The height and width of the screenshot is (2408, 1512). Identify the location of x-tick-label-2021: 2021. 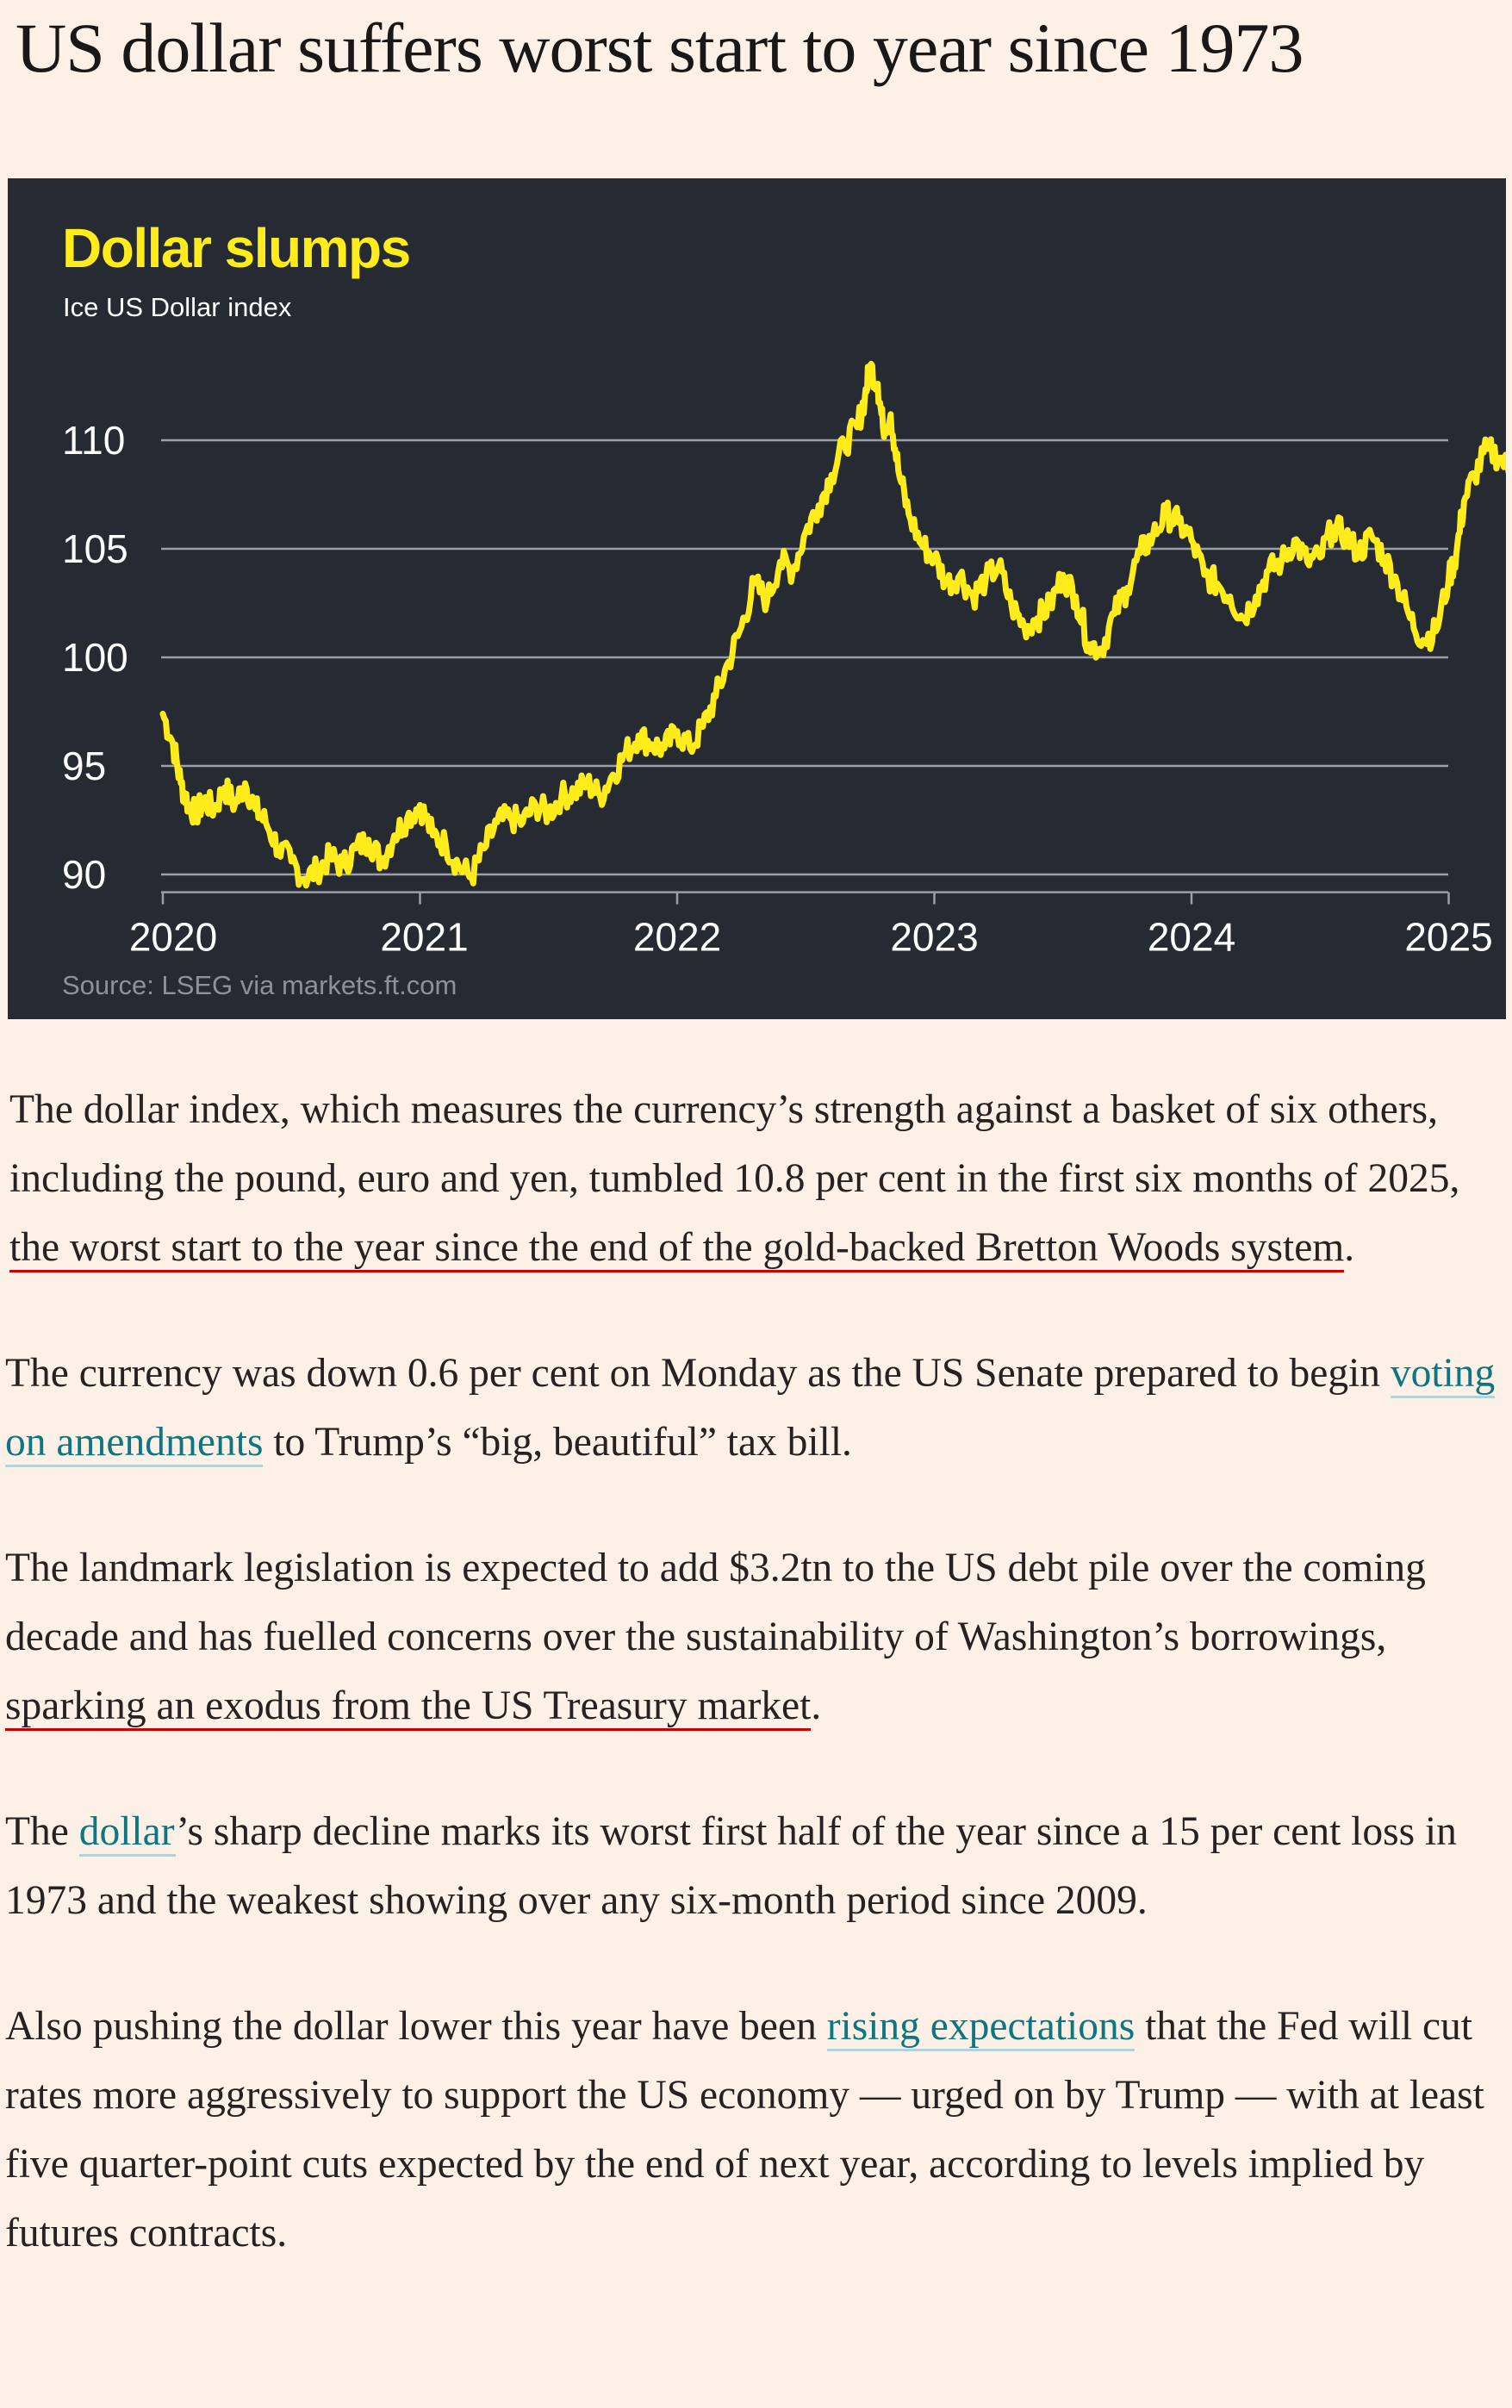
(424, 938).